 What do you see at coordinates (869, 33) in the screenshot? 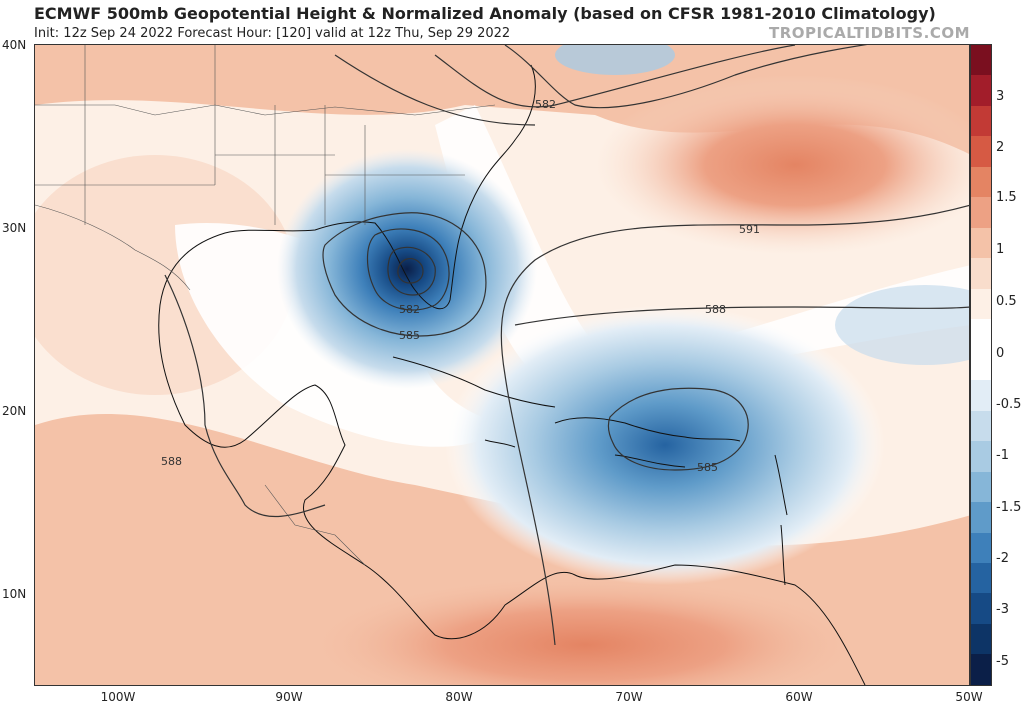
I see `site-watermark: TROPICALTIDBITS.COM` at bounding box center [869, 33].